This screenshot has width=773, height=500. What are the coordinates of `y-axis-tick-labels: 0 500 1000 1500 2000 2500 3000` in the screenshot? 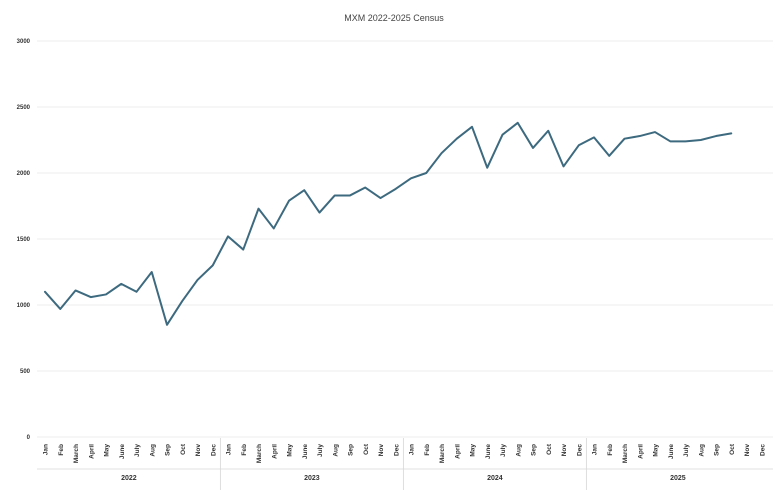 It's located at (24, 240).